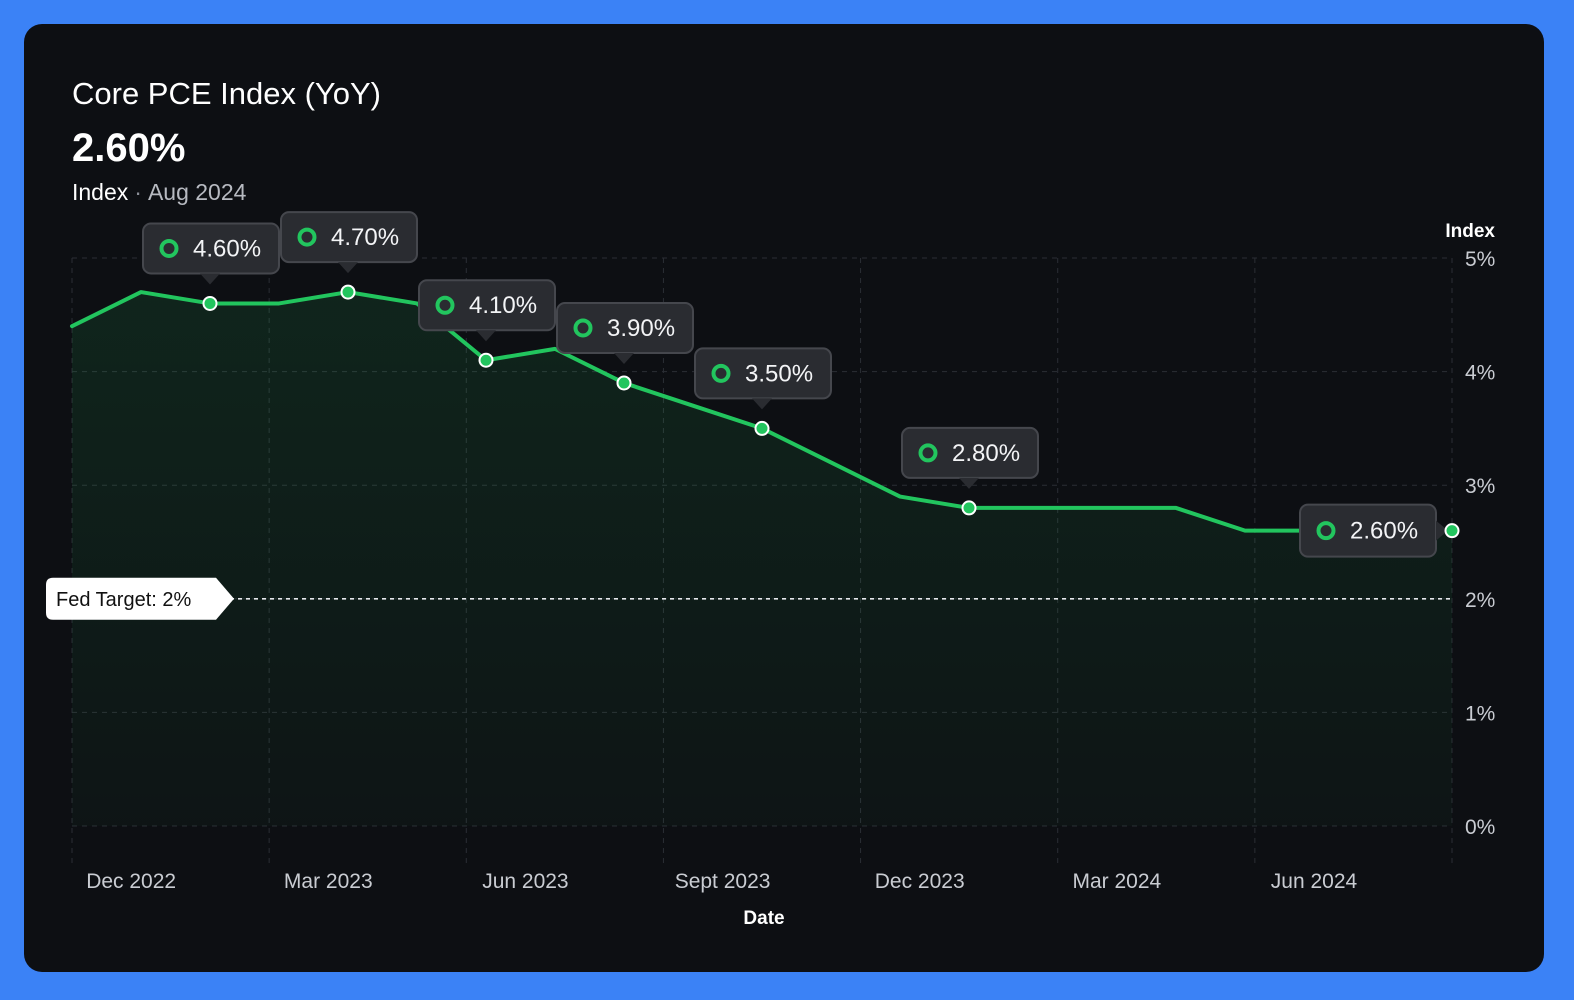 The height and width of the screenshot is (1000, 1574). Describe the element at coordinates (1480, 827) in the screenshot. I see `y-tick-label: 0%` at that location.